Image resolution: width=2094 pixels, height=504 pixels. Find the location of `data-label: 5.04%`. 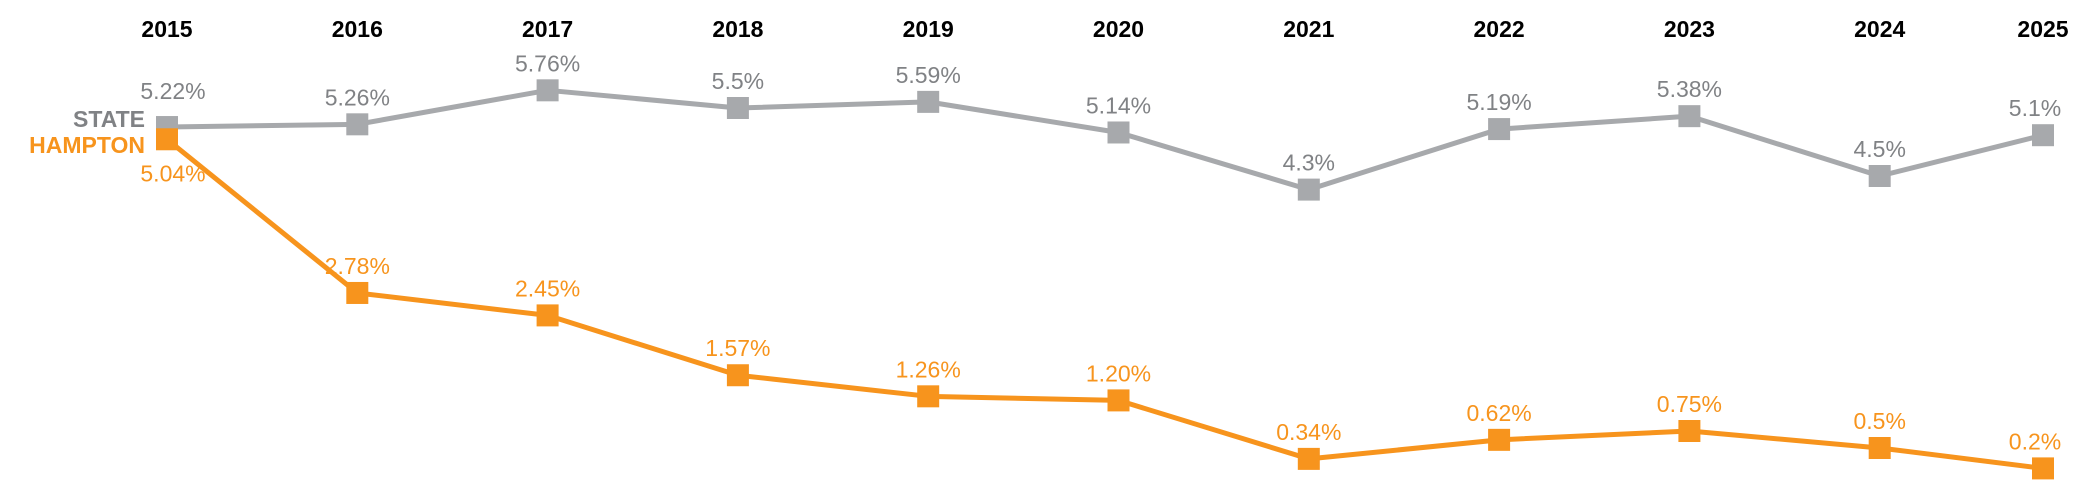

data-label: 5.04% is located at coordinates (172, 173).